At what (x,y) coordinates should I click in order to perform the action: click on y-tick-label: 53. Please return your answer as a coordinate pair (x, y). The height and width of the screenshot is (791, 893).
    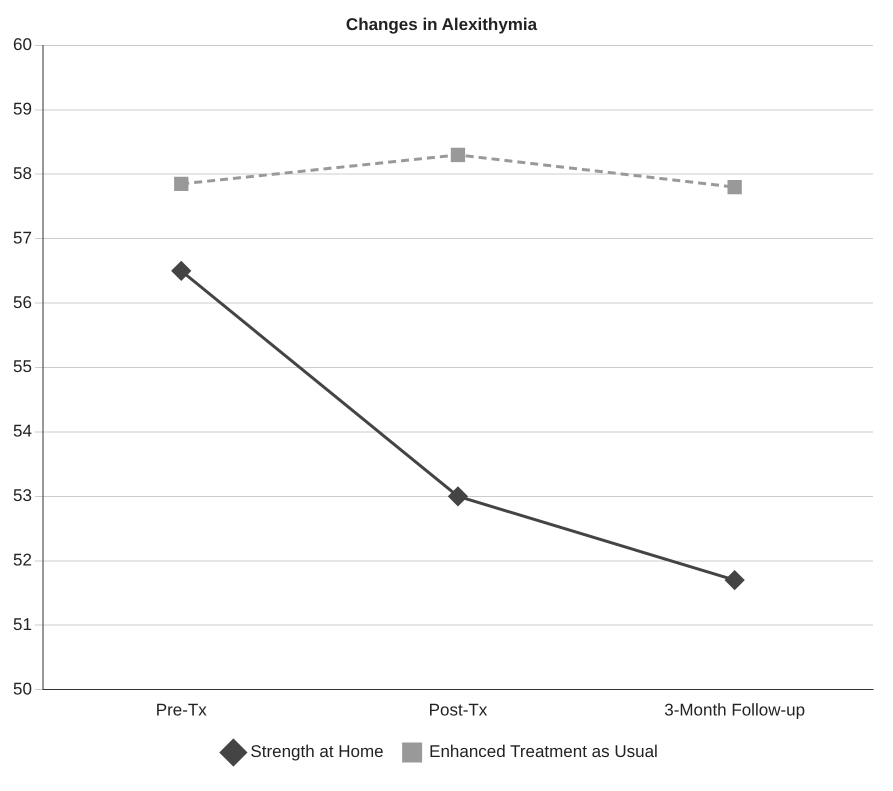
    Looking at the image, I should click on (22, 496).